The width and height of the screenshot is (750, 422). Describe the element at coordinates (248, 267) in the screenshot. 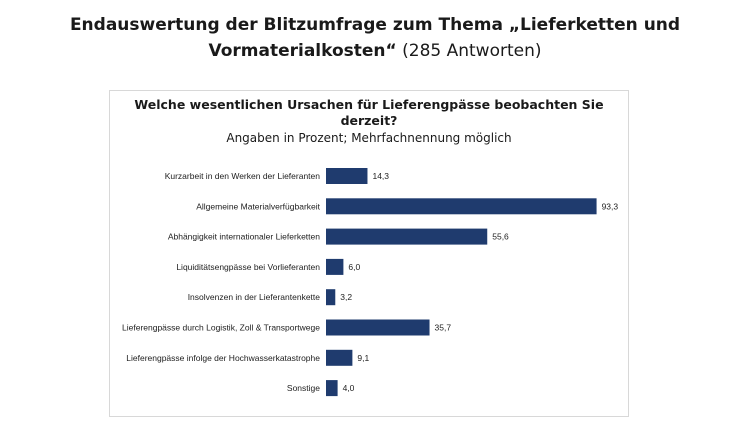

I see `category-label: Liquiditätsengpässe bei Vorlieferanten` at that location.